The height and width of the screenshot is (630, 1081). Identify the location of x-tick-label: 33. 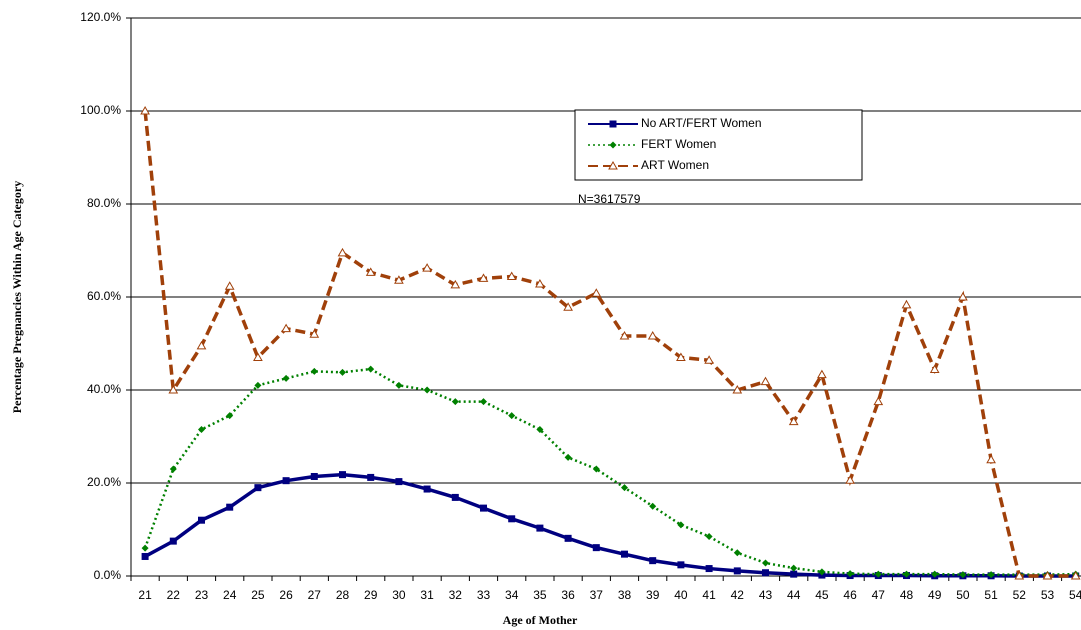
(484, 595).